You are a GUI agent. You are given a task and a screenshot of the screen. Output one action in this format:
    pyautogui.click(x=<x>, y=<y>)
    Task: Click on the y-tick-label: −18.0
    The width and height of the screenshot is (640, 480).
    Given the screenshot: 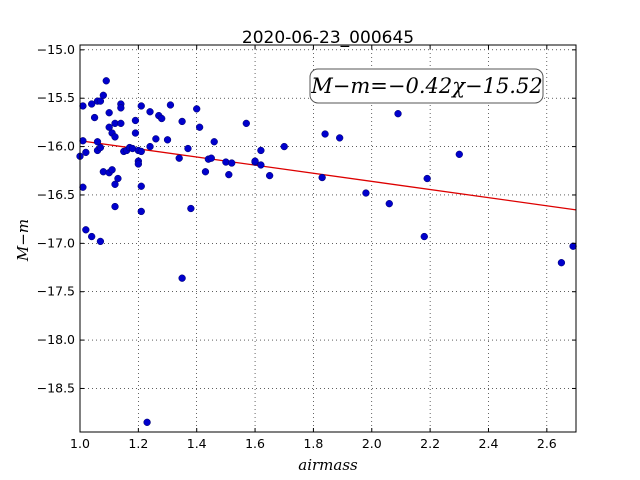 What is the action you would take?
    pyautogui.click(x=56, y=339)
    